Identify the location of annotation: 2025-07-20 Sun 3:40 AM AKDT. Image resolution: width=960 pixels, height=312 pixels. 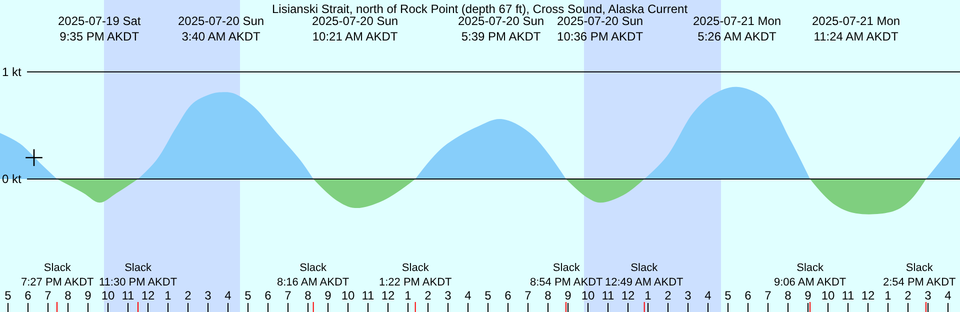
(221, 29).